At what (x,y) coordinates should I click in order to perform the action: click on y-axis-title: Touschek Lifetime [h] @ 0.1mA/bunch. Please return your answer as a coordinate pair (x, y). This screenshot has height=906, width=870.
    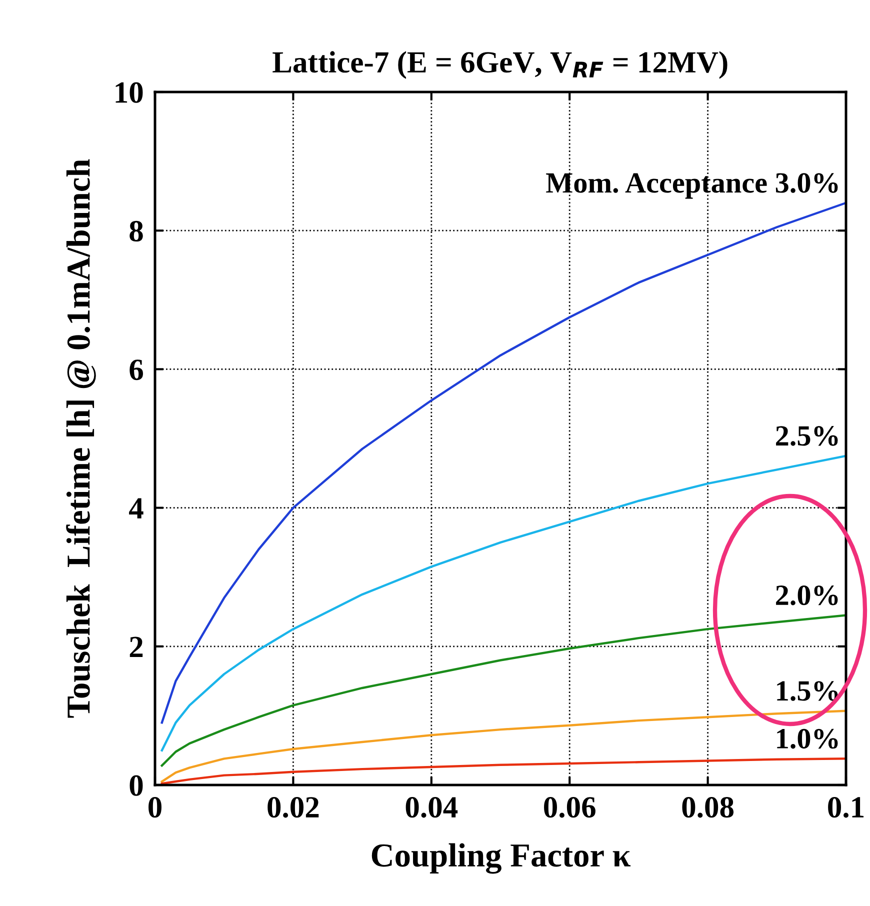
    Looking at the image, I should click on (81, 438).